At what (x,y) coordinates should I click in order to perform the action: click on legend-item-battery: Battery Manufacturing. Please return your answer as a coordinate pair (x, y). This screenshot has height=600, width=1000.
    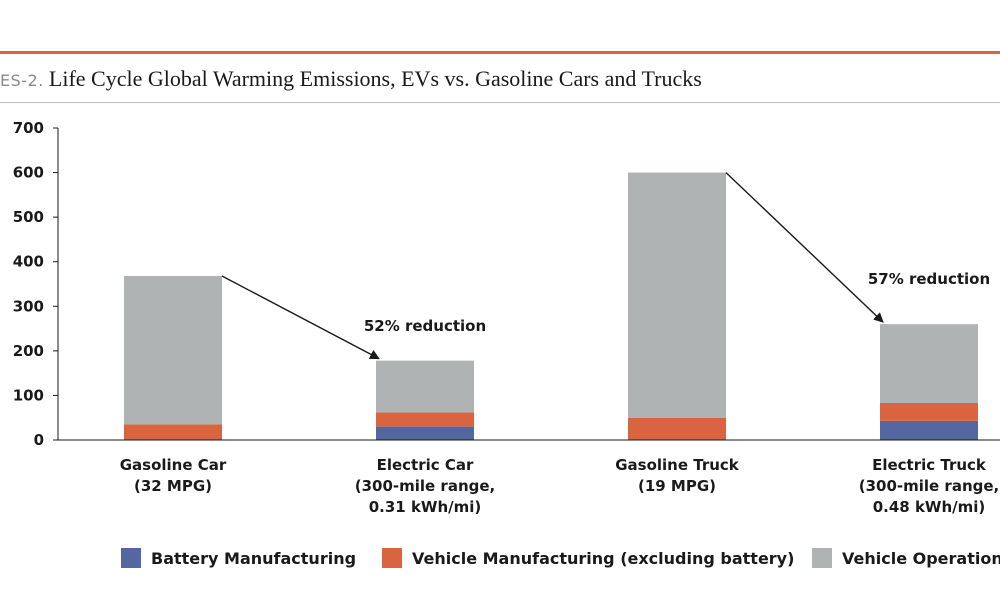
    Looking at the image, I should click on (238, 558).